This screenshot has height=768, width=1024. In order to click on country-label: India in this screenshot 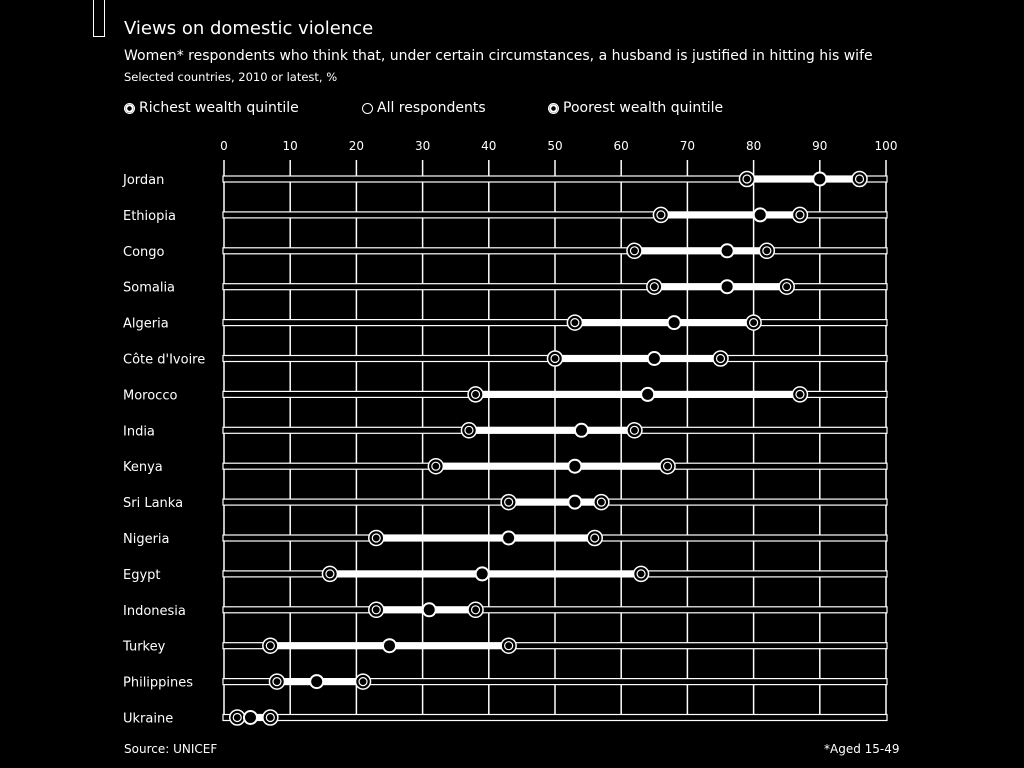, I will do `click(139, 431)`.